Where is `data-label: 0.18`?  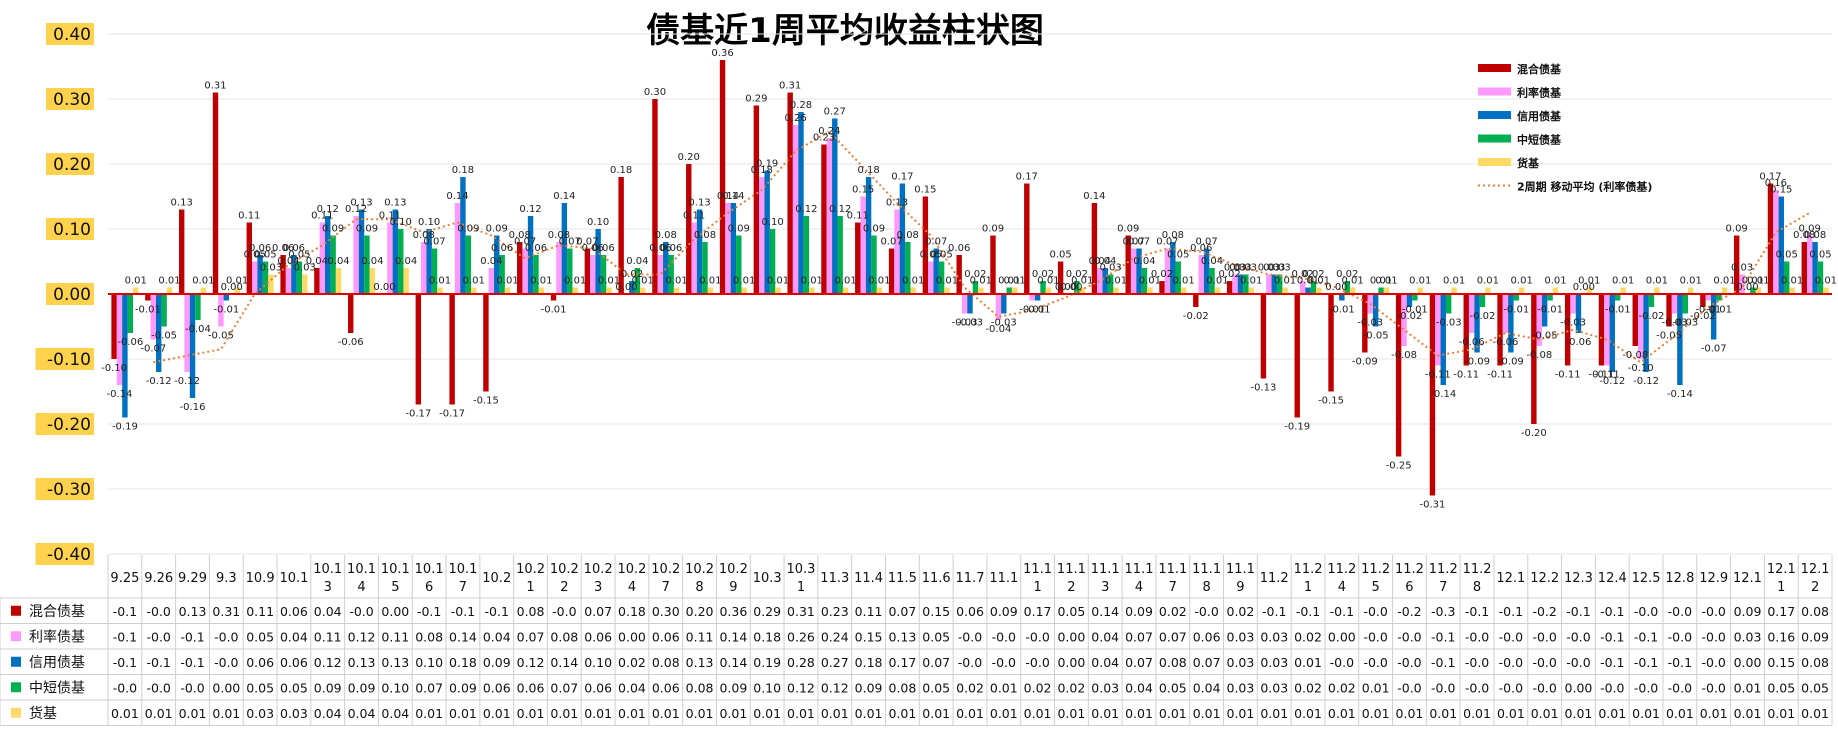
data-label: 0.18 is located at coordinates (762, 170).